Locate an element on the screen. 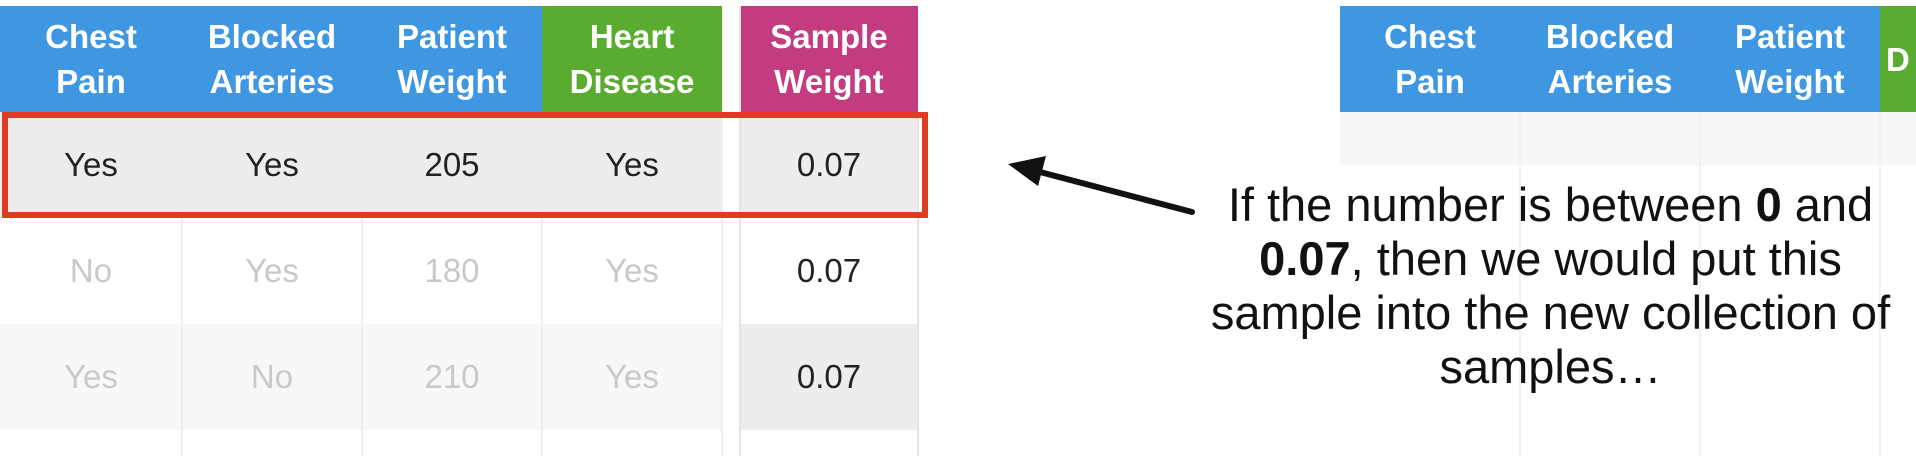 The width and height of the screenshot is (1916, 456). header-line: Disease is located at coordinates (632, 81).